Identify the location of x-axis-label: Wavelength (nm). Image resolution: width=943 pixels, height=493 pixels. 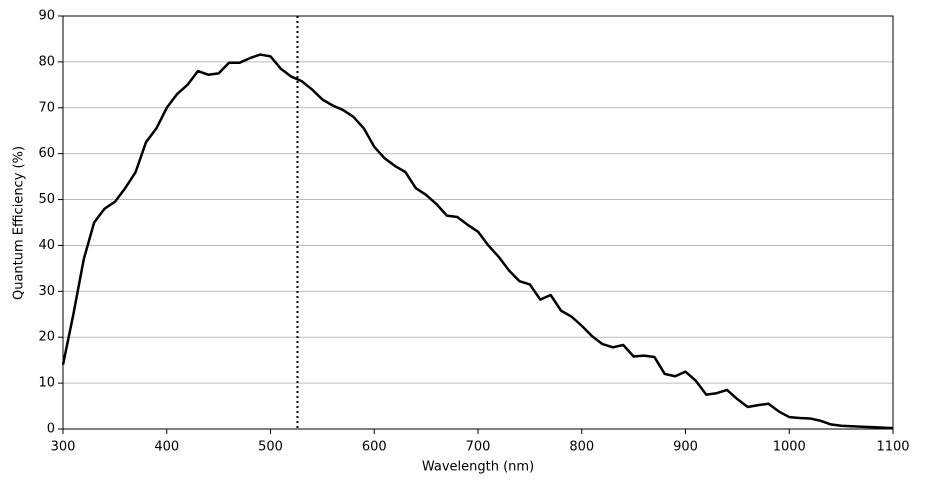
(478, 467).